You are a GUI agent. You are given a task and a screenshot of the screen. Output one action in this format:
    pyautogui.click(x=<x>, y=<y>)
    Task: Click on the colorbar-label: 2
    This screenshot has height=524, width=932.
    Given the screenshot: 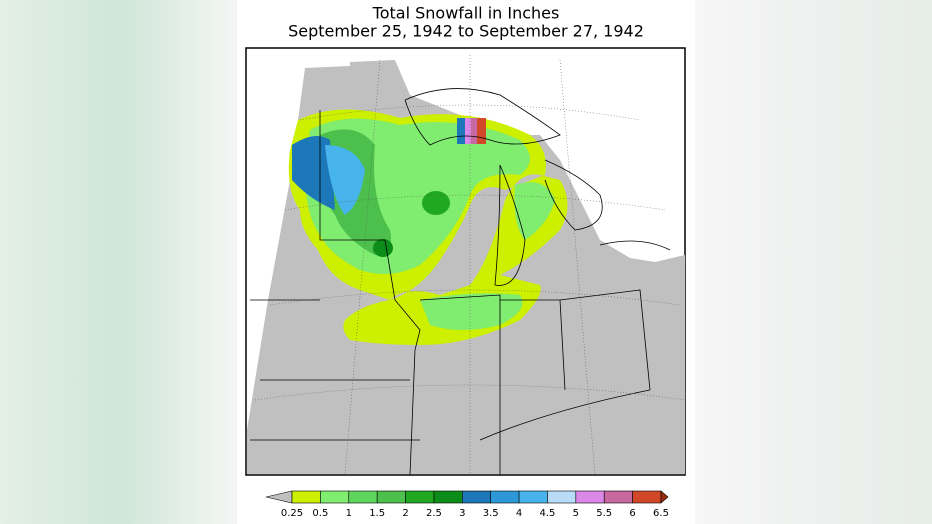 What is the action you would take?
    pyautogui.click(x=405, y=513)
    